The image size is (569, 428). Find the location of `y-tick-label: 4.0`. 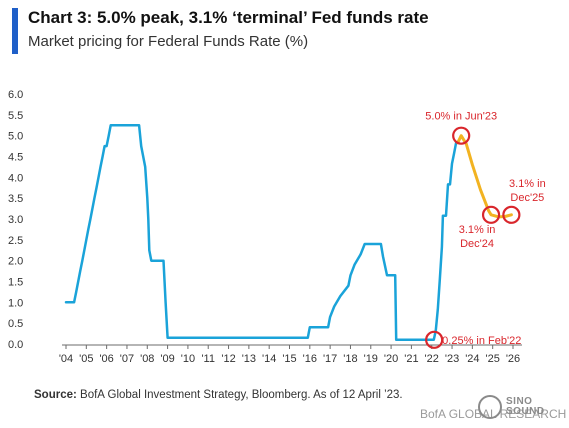

y-tick-label: 4.0 is located at coordinates (15, 178).